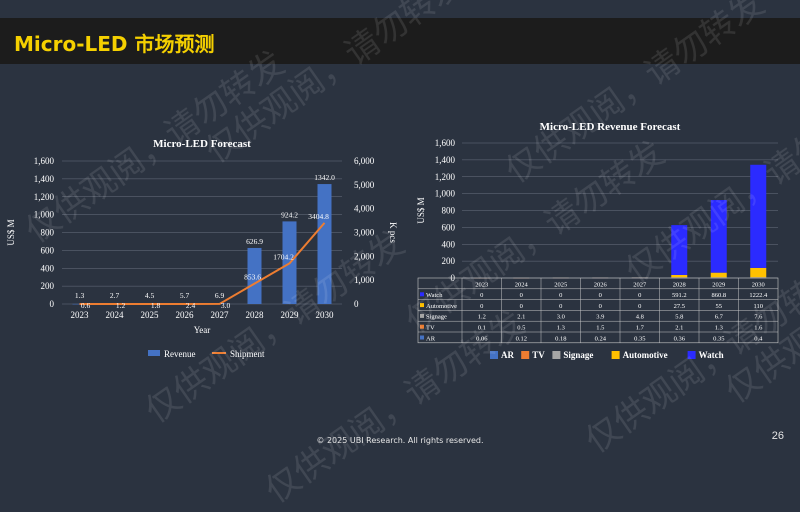 This screenshot has width=800, height=512. What do you see at coordinates (121, 305) in the screenshot?
I see `shipment-value-label: 1.2` at bounding box center [121, 305].